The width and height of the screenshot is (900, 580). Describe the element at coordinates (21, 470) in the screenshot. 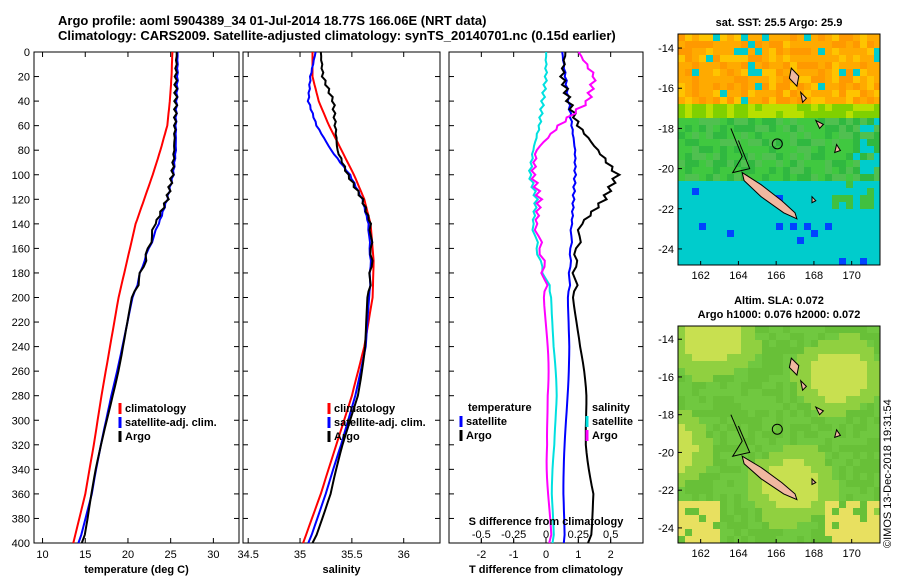

I see `temp-ytick-label: 340` at that location.